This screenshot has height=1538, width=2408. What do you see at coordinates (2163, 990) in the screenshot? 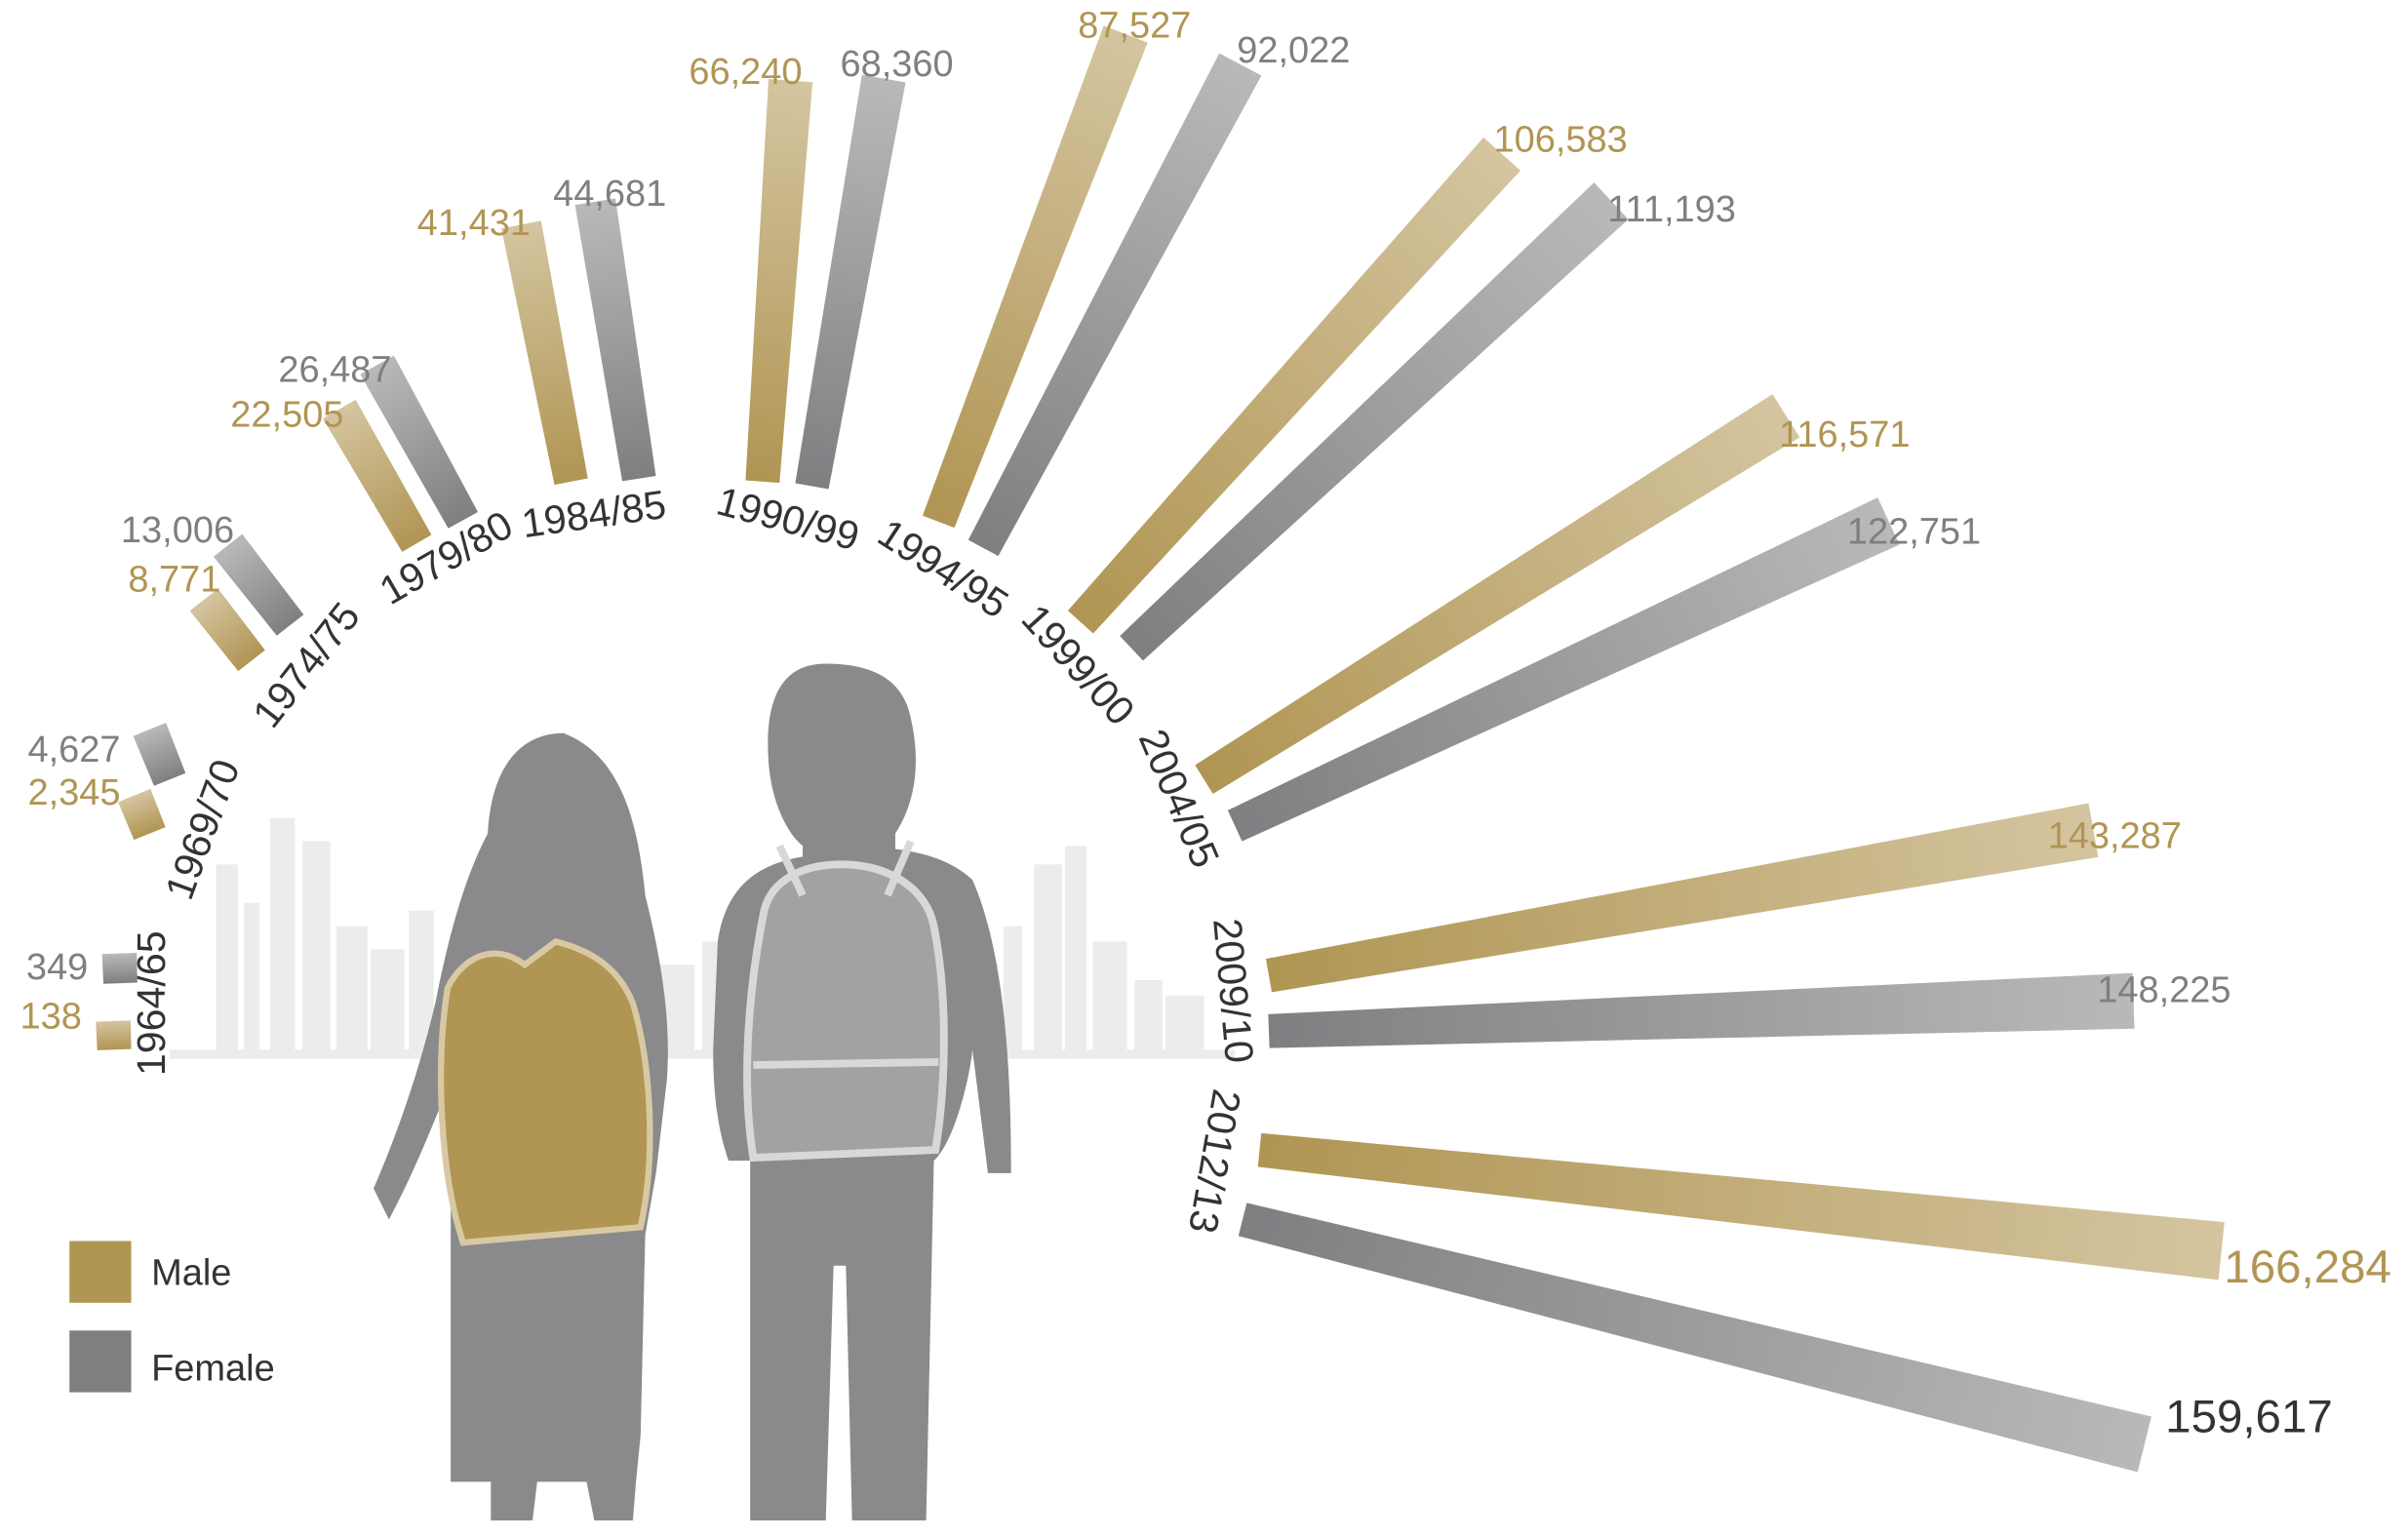
I see `value-label: 148,225` at bounding box center [2163, 990].